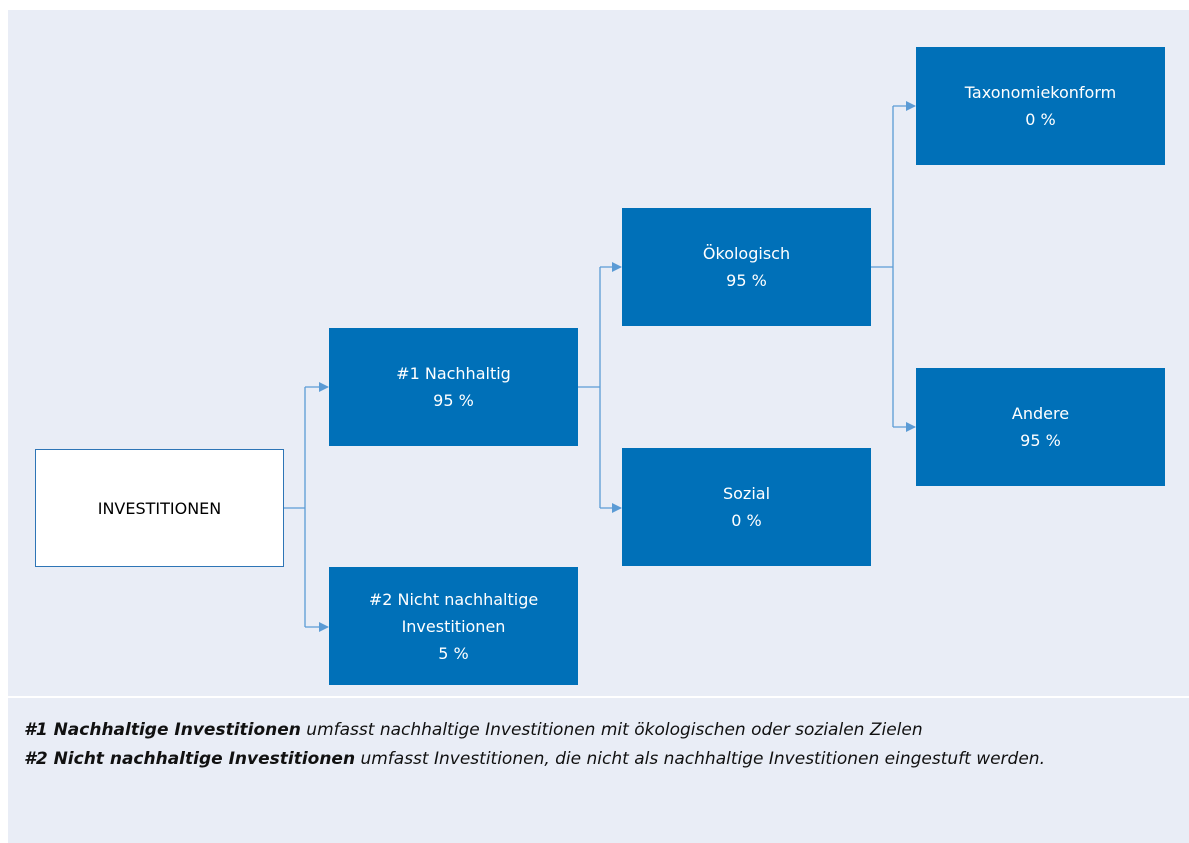 This screenshot has width=1189, height=843. Describe the element at coordinates (1040, 106) in the screenshot. I see `node: Taxonomiekonform 0 %` at that location.